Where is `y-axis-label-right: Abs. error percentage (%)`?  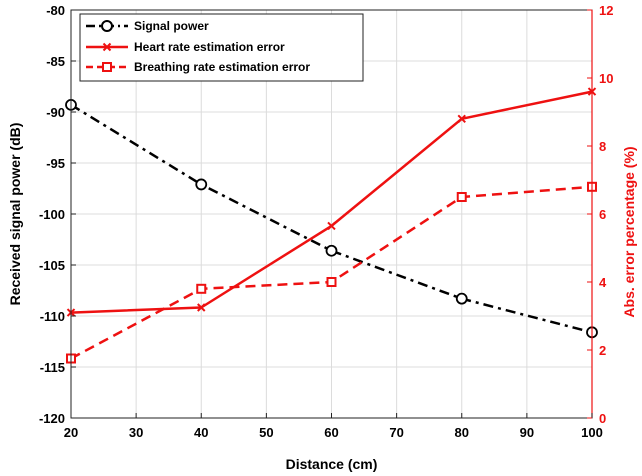
y-axis-label-right: Abs. error percentage (%) is located at coordinates (629, 231).